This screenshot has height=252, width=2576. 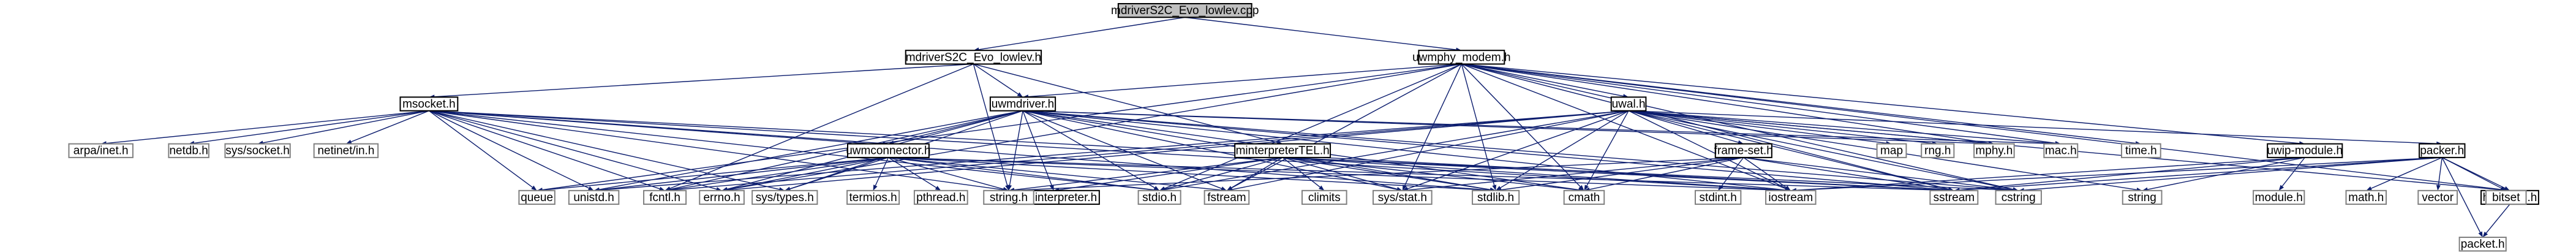 I want to click on node-label: map, so click(x=1891, y=151).